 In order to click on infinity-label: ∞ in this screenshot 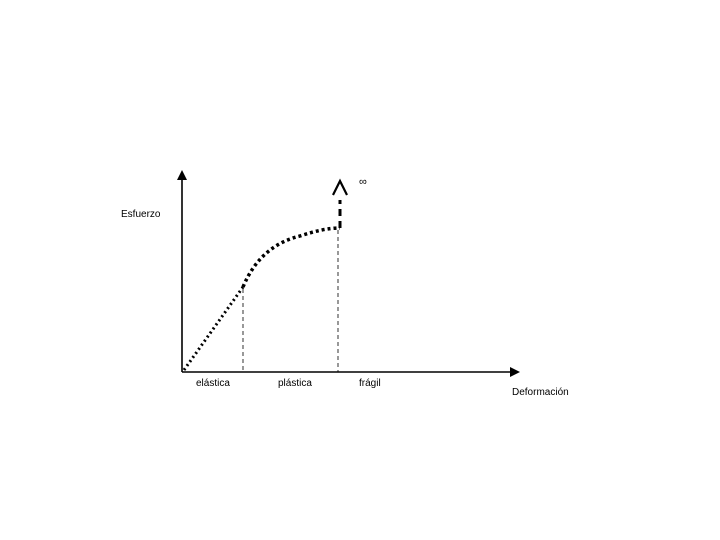, I will do `click(363, 182)`.